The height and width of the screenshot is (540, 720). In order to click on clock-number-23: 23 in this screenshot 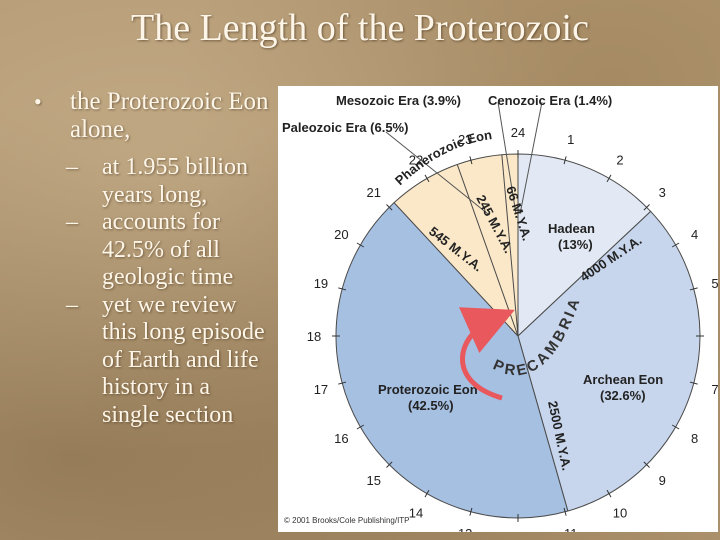, I will do `click(465, 139)`.